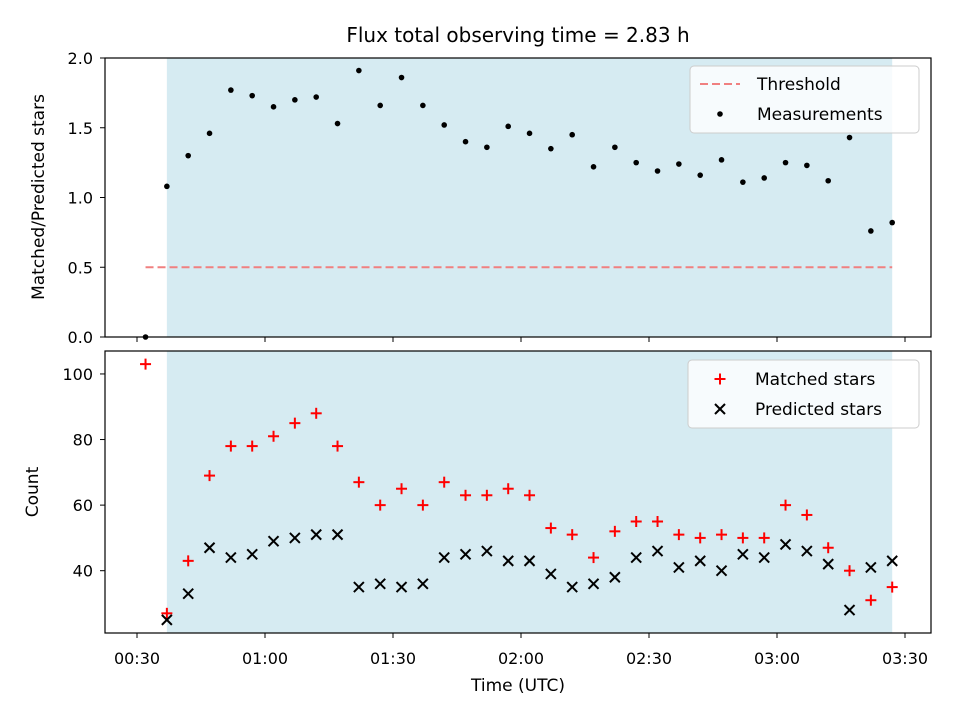 This screenshot has height=720, width=960. Describe the element at coordinates (820, 115) in the screenshot. I see `legend-measurement-label: Measurements` at that location.